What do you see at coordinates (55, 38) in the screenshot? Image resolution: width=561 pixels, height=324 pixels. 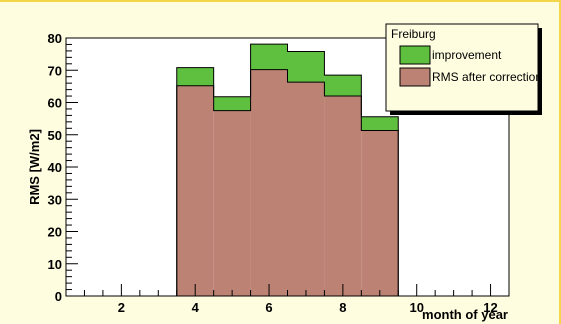 I see `y-tick-label: 80` at bounding box center [55, 38].